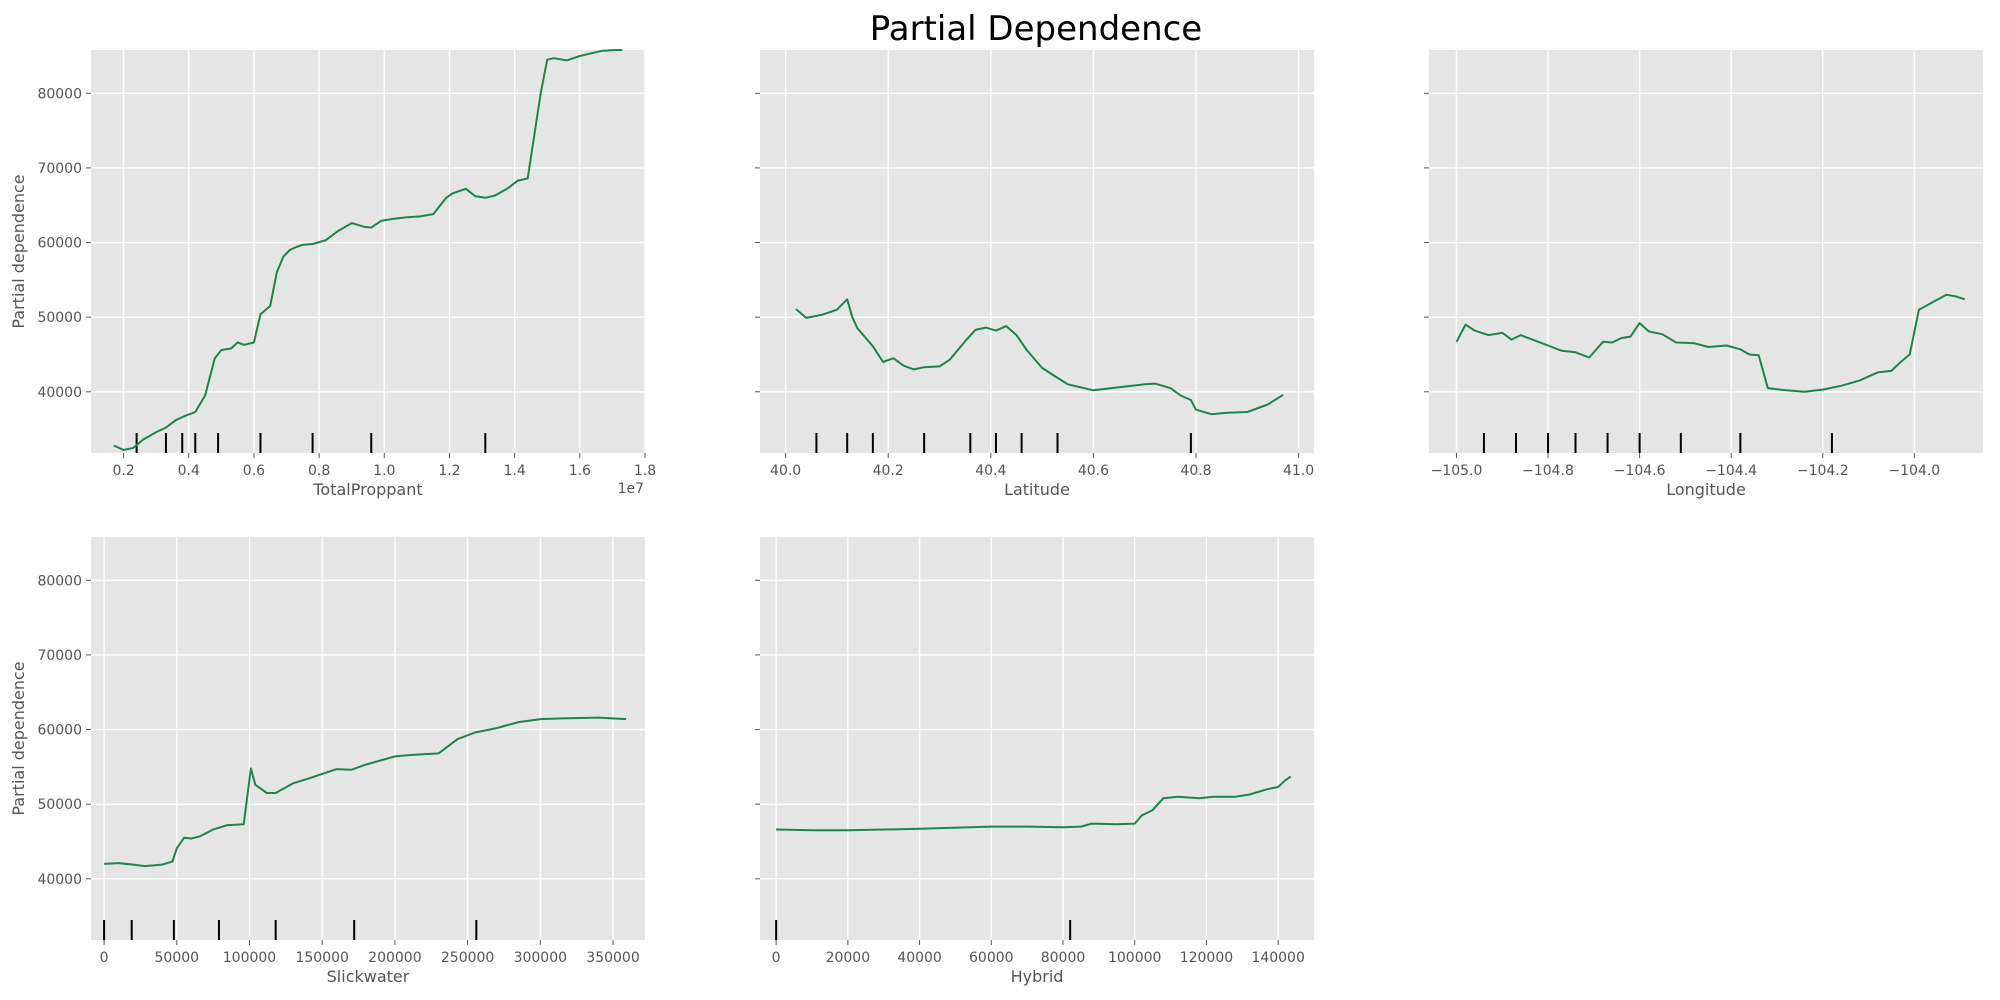 The image size is (2000, 1000). I want to click on x-tick-label: 20000, so click(848, 958).